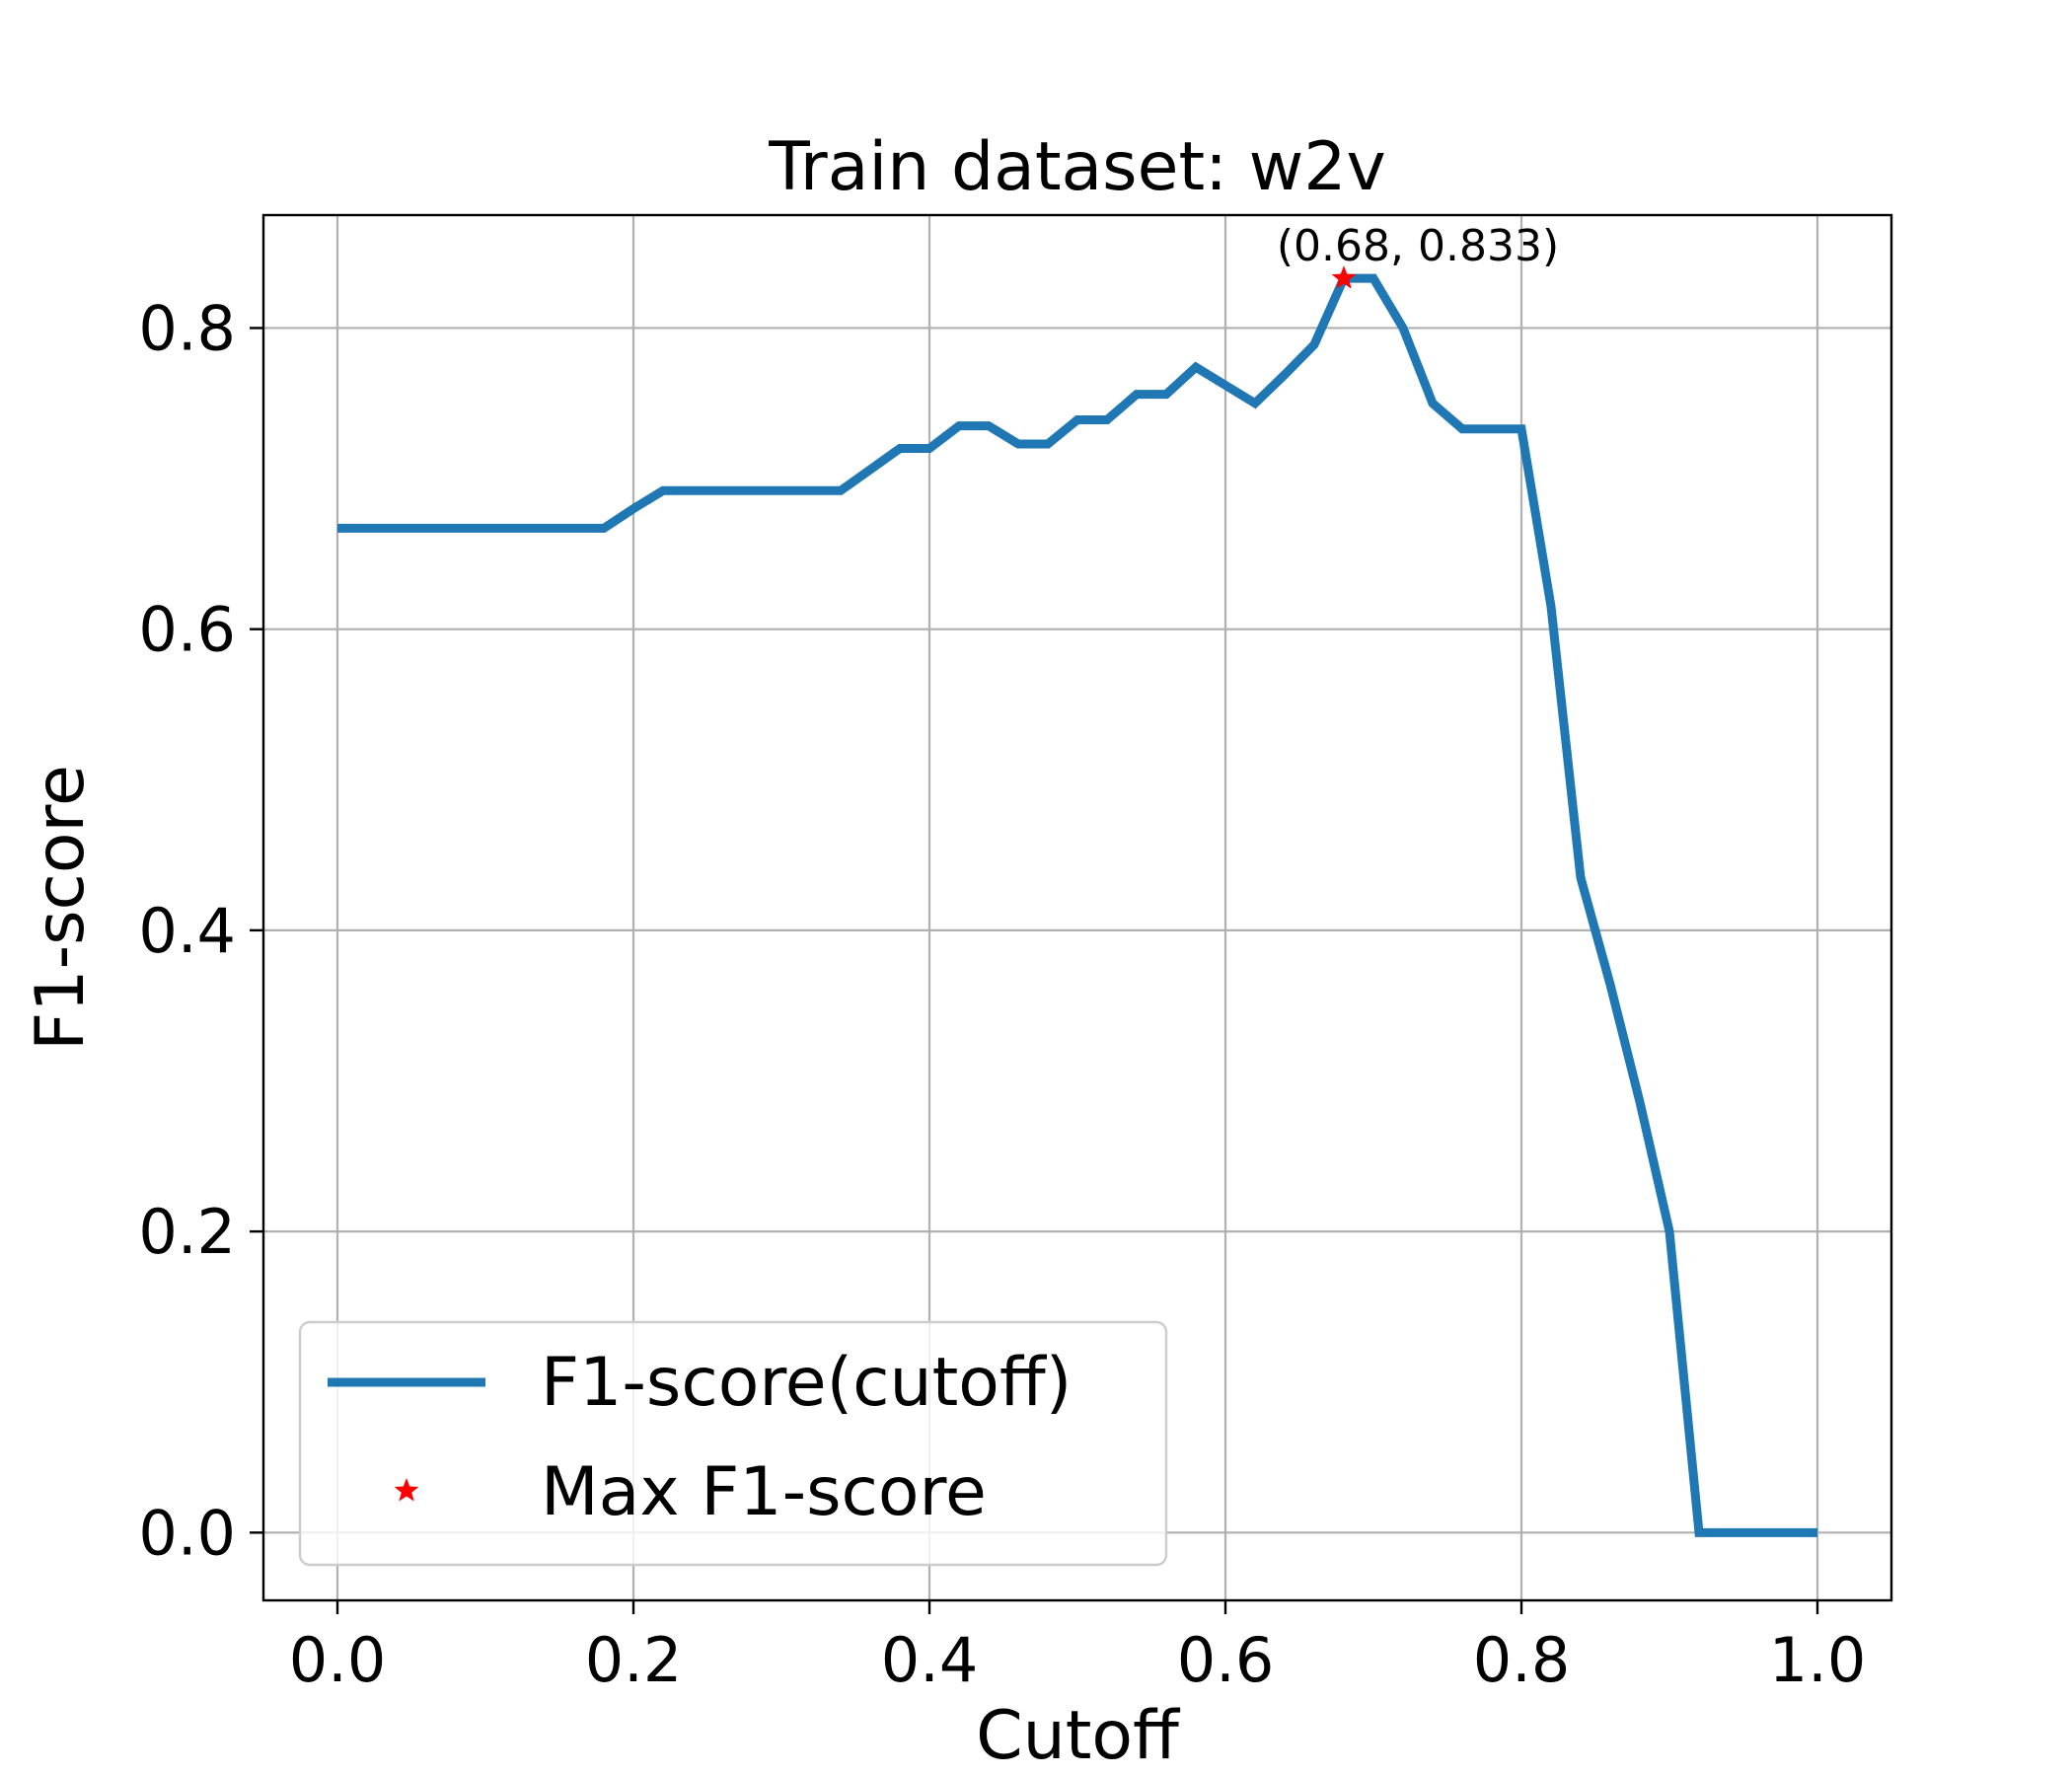 This screenshot has height=1776, width=2072. Describe the element at coordinates (187, 630) in the screenshot. I see `y-tick-label: 0.6` at that location.